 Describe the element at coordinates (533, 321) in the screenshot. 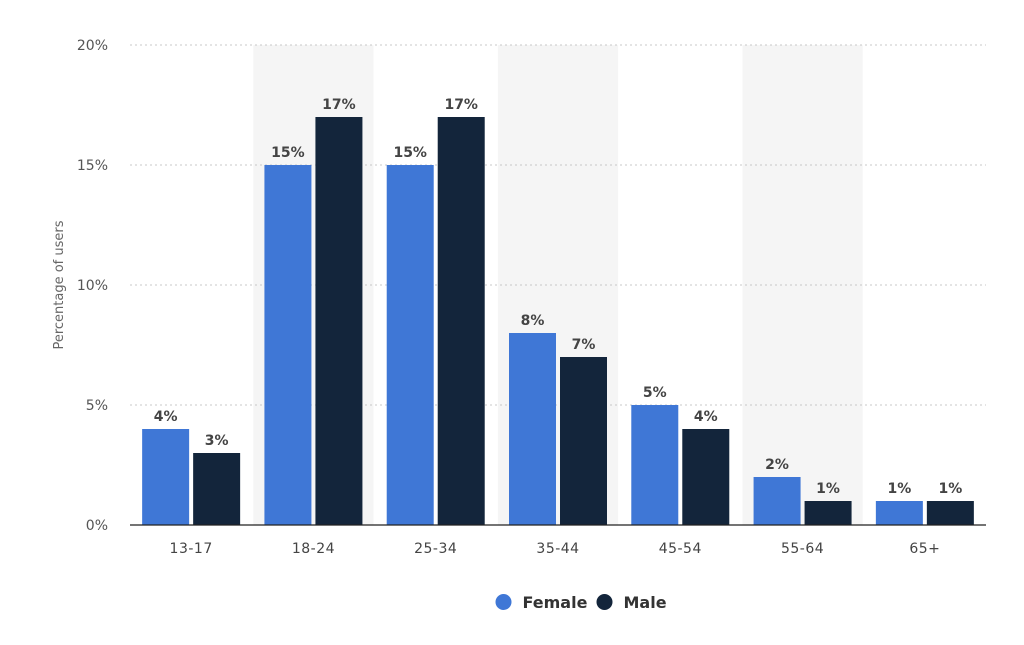

I see `data-label-female-35-44: 8%` at that location.